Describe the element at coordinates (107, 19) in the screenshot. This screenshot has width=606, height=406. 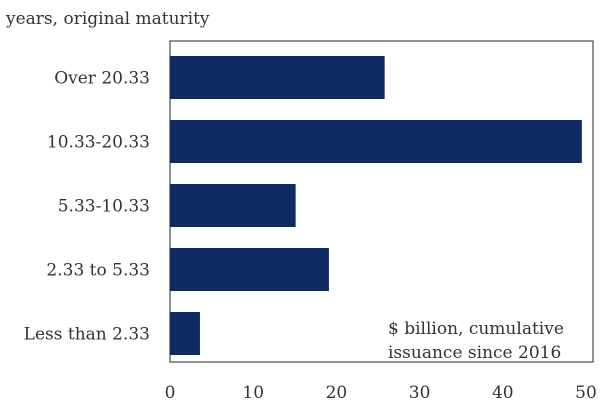
I see `y-axis-title: years, original maturity` at that location.